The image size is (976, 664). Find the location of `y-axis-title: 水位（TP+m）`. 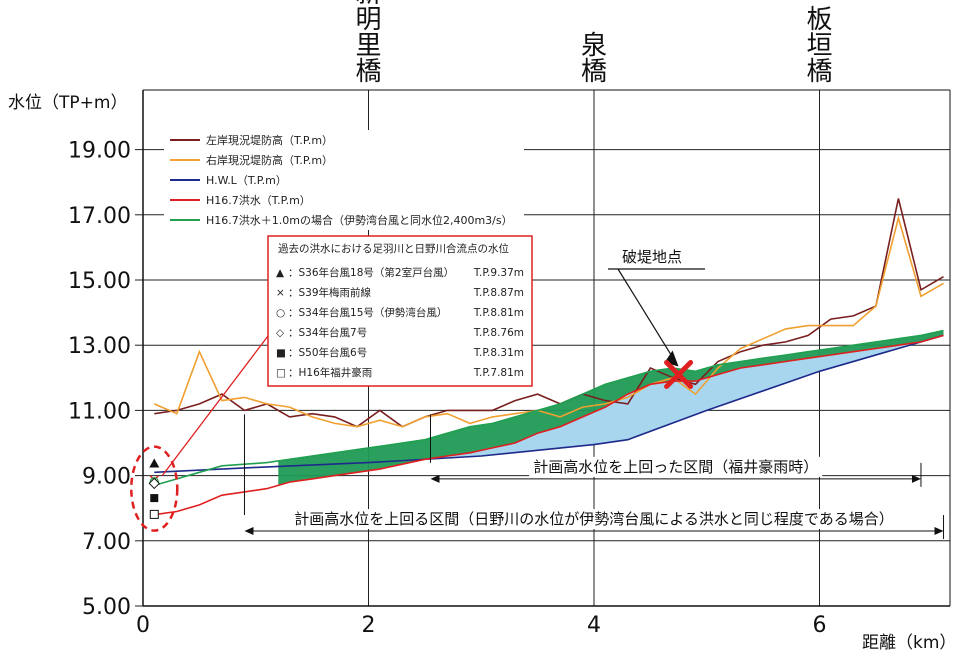

y-axis-title: 水位（TP+m） is located at coordinates (67, 103).